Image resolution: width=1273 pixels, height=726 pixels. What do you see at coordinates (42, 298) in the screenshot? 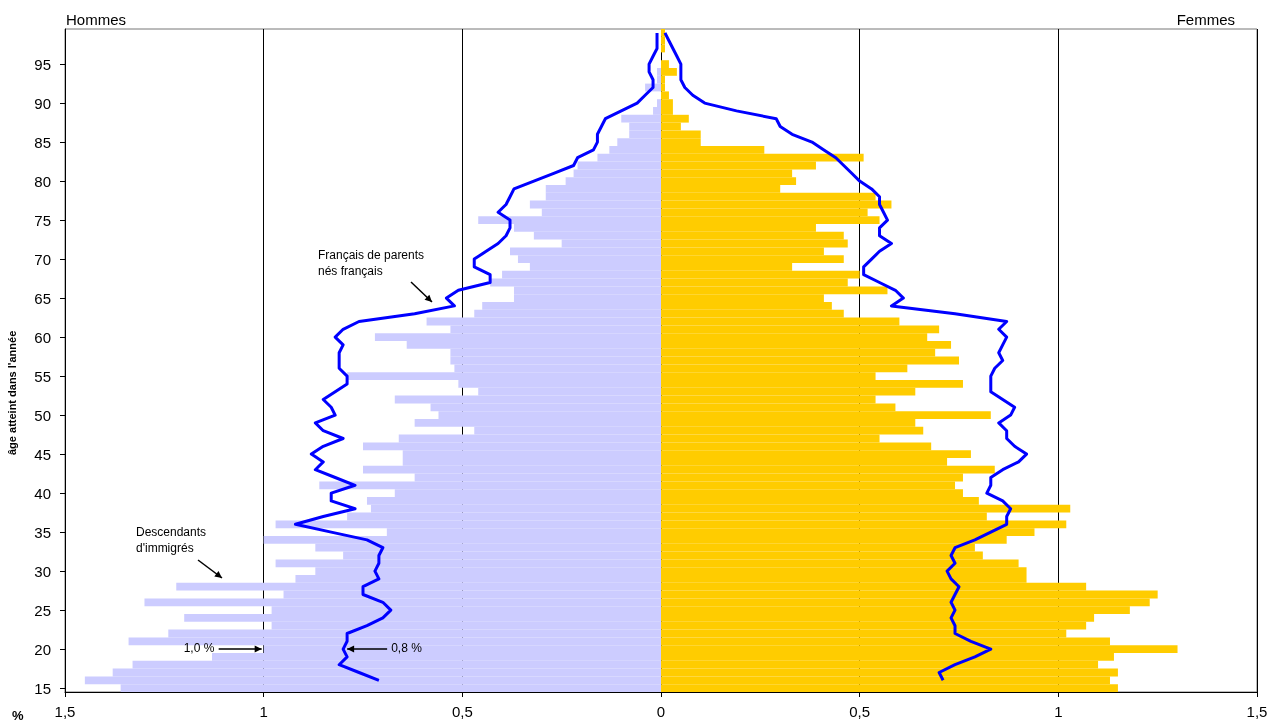
I see `y-tick-label: 65` at bounding box center [42, 298].